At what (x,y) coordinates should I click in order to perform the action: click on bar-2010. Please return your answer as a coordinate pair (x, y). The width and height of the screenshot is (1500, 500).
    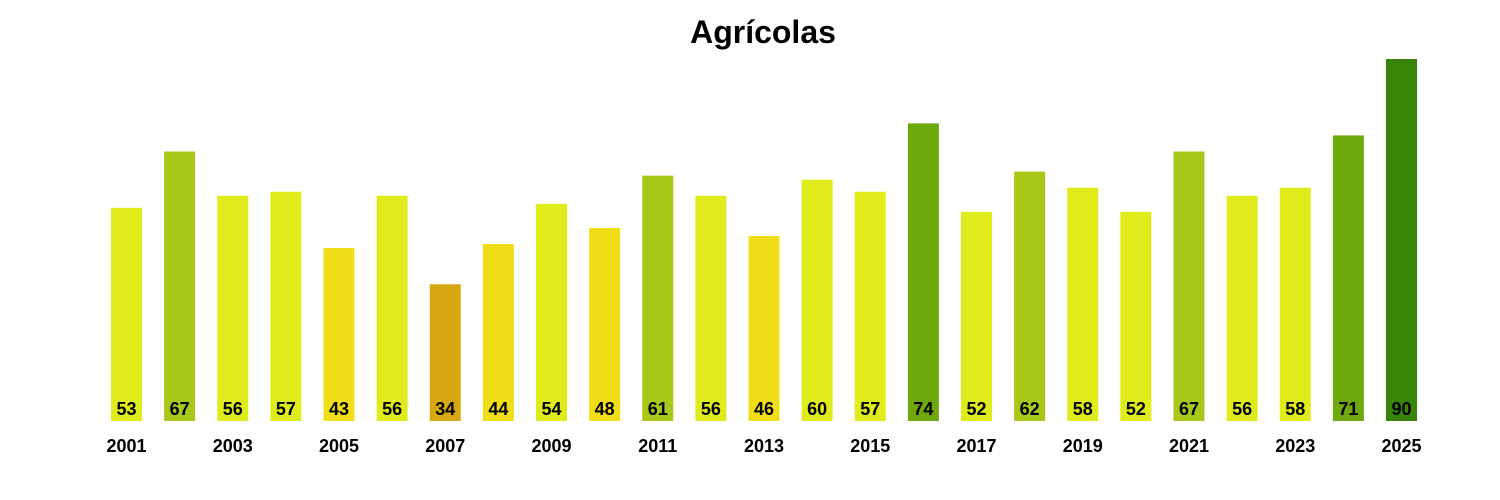
    Looking at the image, I should click on (605, 324).